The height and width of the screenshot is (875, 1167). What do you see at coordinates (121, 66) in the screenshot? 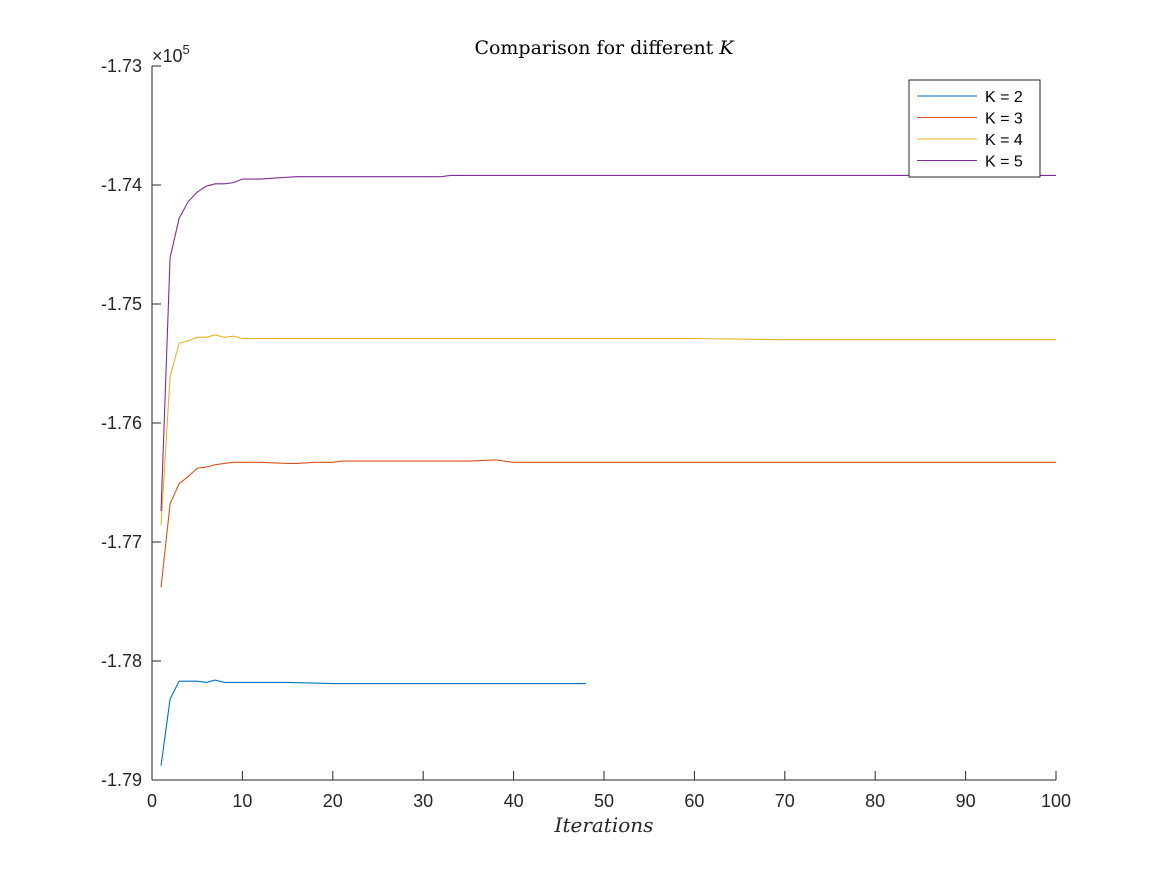
I see `y-tick-label: -1.73` at bounding box center [121, 66].